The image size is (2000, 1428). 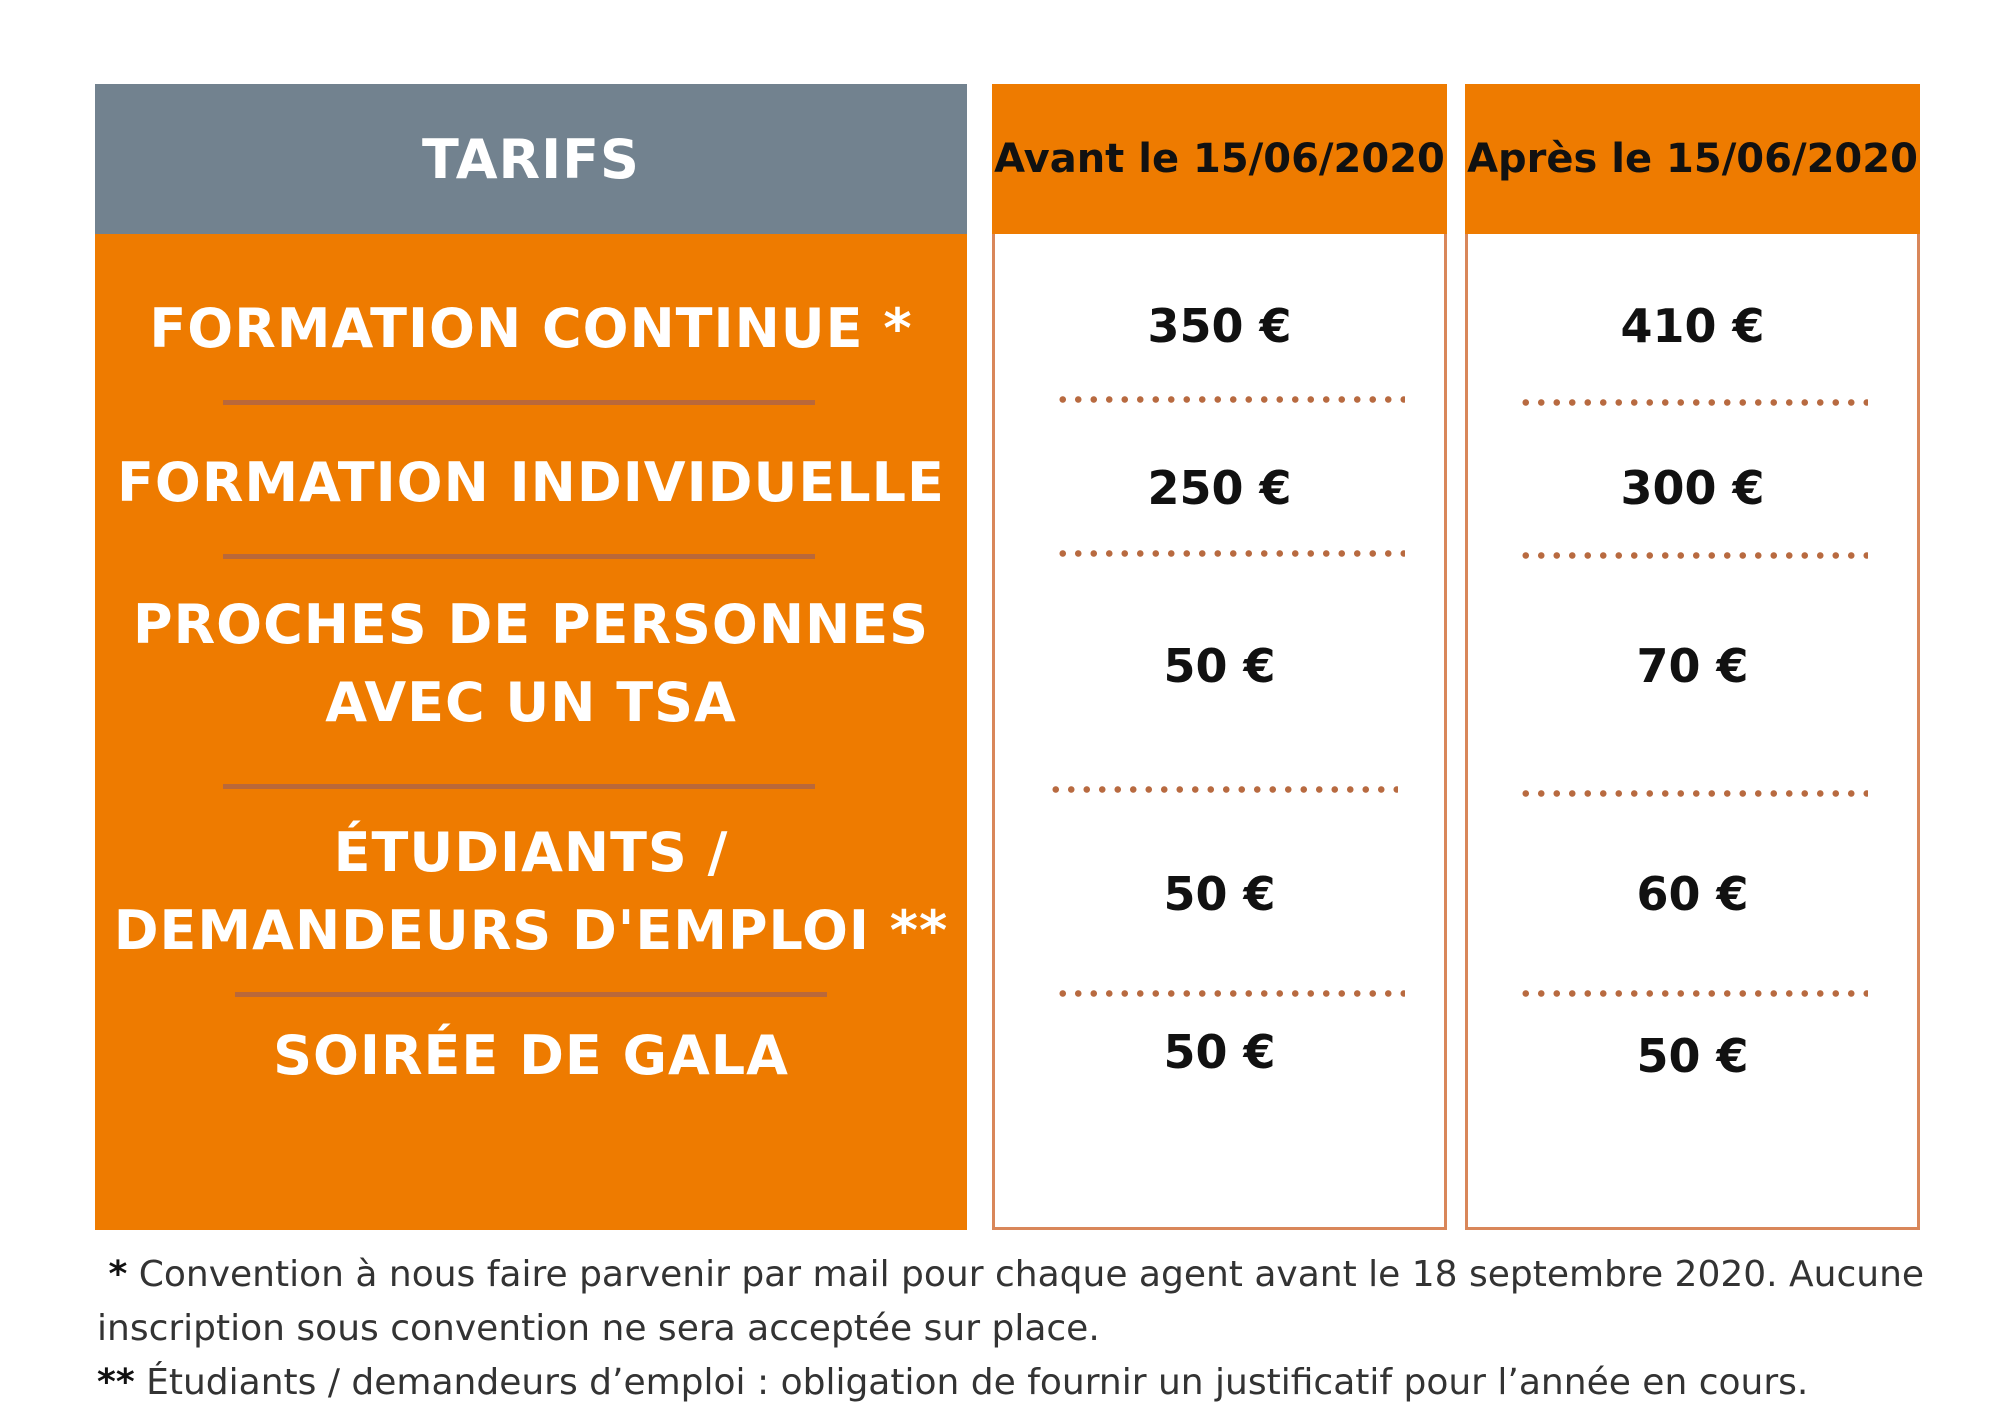 I want to click on column-header-after: Après le 15/06/2020, so click(x=1692, y=159).